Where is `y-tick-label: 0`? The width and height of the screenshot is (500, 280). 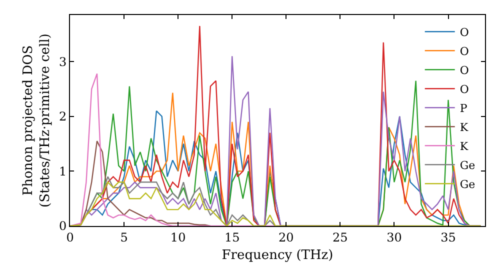
y-tick-label: 0 is located at coordinates (62, 226).